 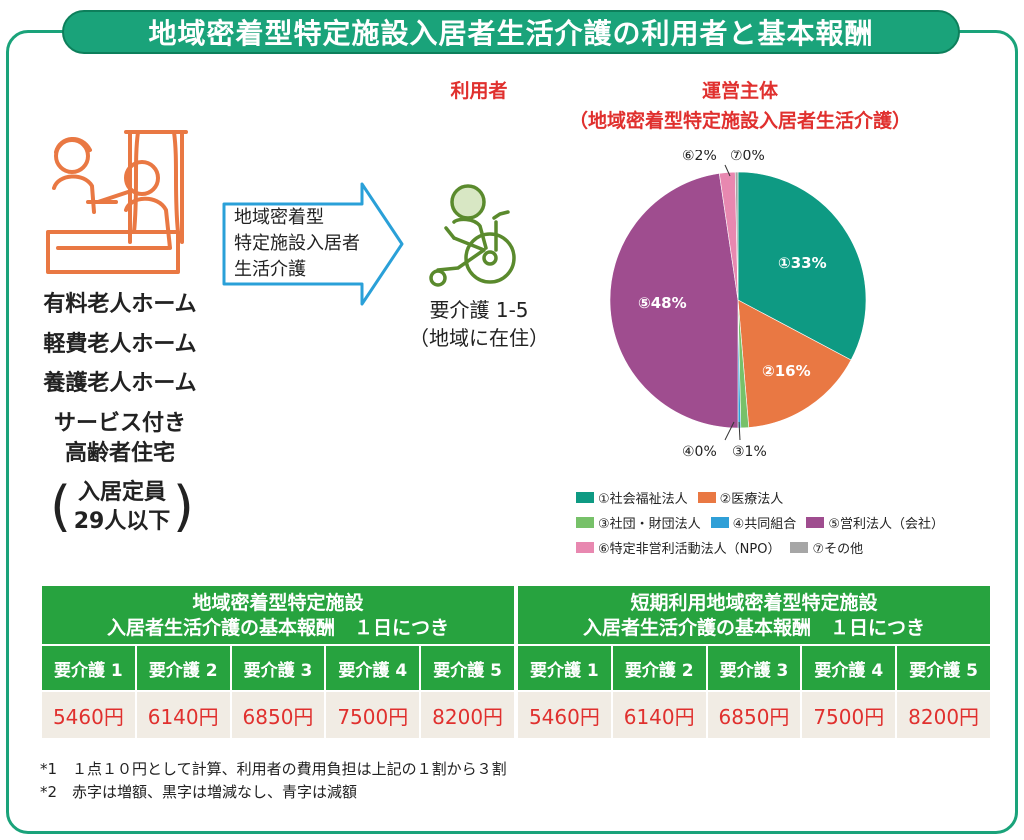 What do you see at coordinates (764, 524) in the screenshot?
I see `legend-label: ④共同組合` at bounding box center [764, 524].